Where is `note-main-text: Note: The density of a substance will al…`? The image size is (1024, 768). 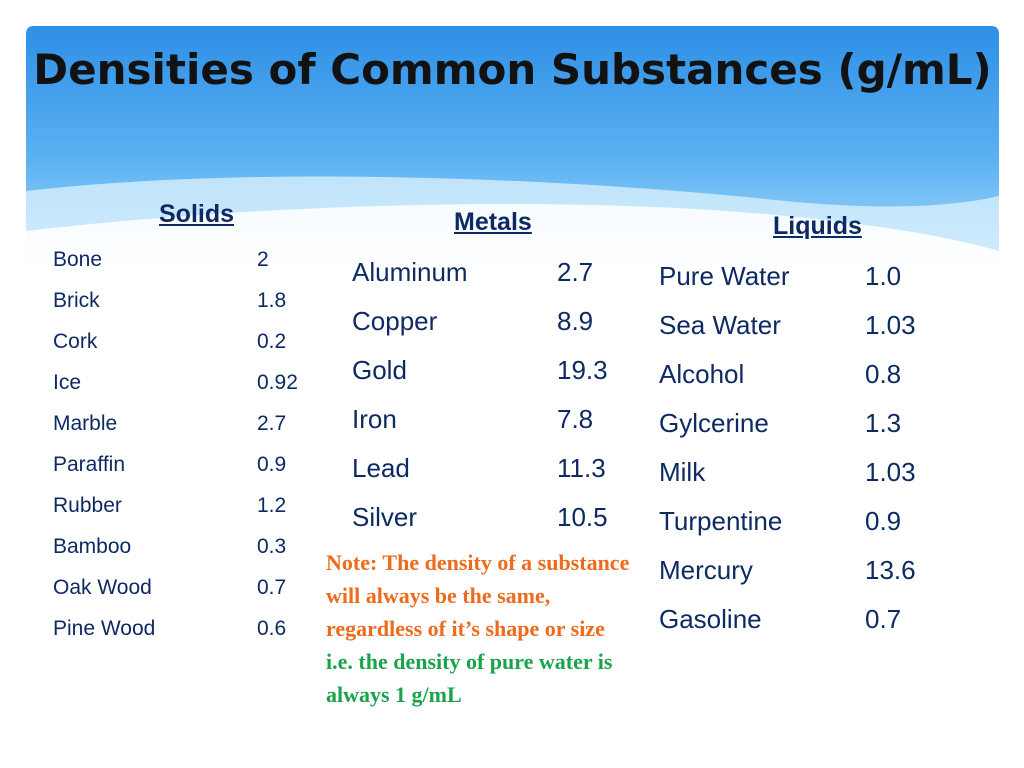
note-main-text: Note: The density of a substance will al… is located at coordinates (478, 595).